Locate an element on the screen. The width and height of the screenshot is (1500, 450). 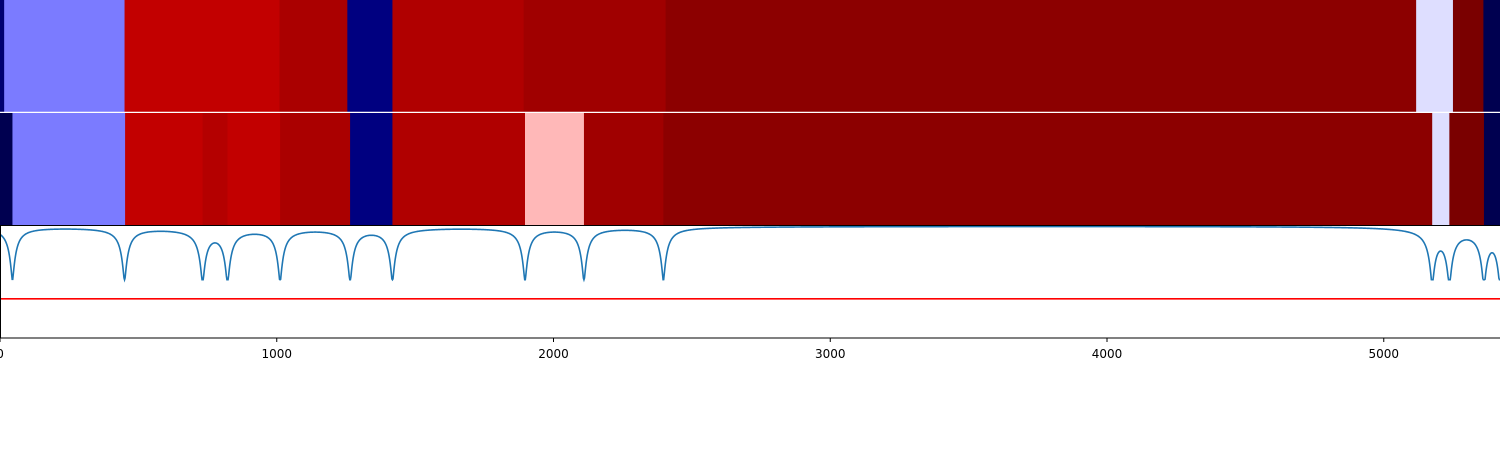
series-line is located at coordinates (750, 254).